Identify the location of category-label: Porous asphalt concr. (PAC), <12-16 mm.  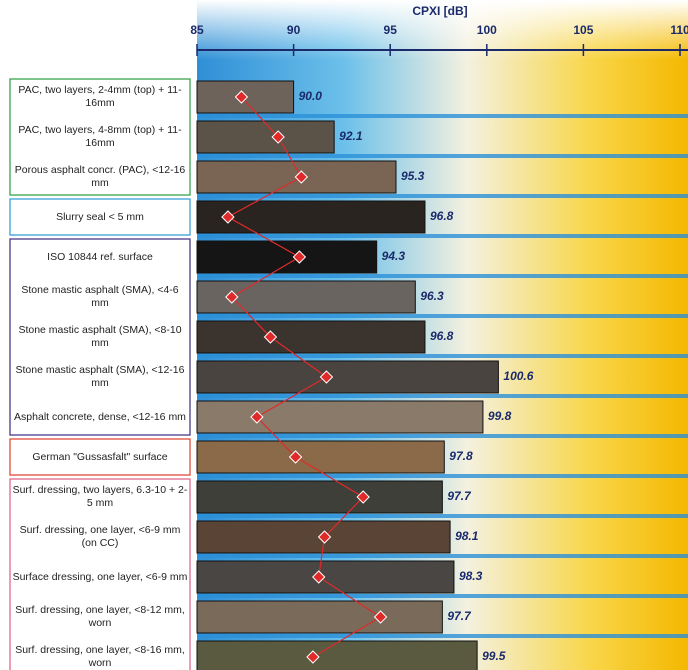
(100, 176).